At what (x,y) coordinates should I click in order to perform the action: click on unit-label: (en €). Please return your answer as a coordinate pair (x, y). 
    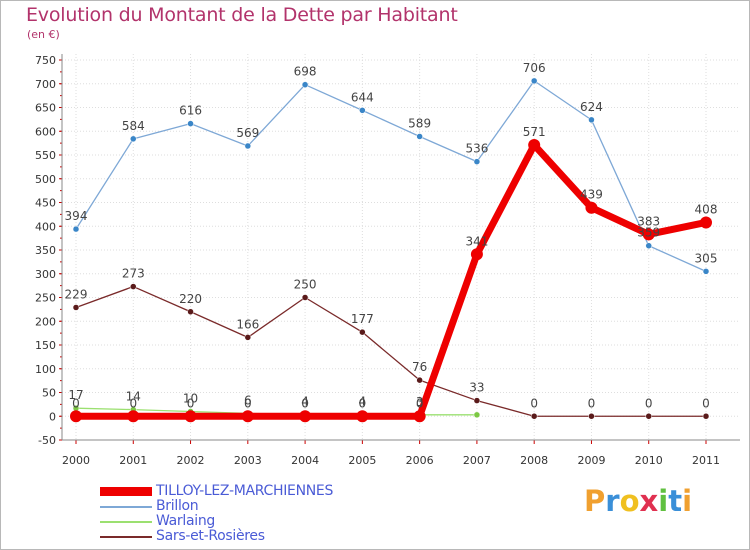
    Looking at the image, I should click on (43, 34).